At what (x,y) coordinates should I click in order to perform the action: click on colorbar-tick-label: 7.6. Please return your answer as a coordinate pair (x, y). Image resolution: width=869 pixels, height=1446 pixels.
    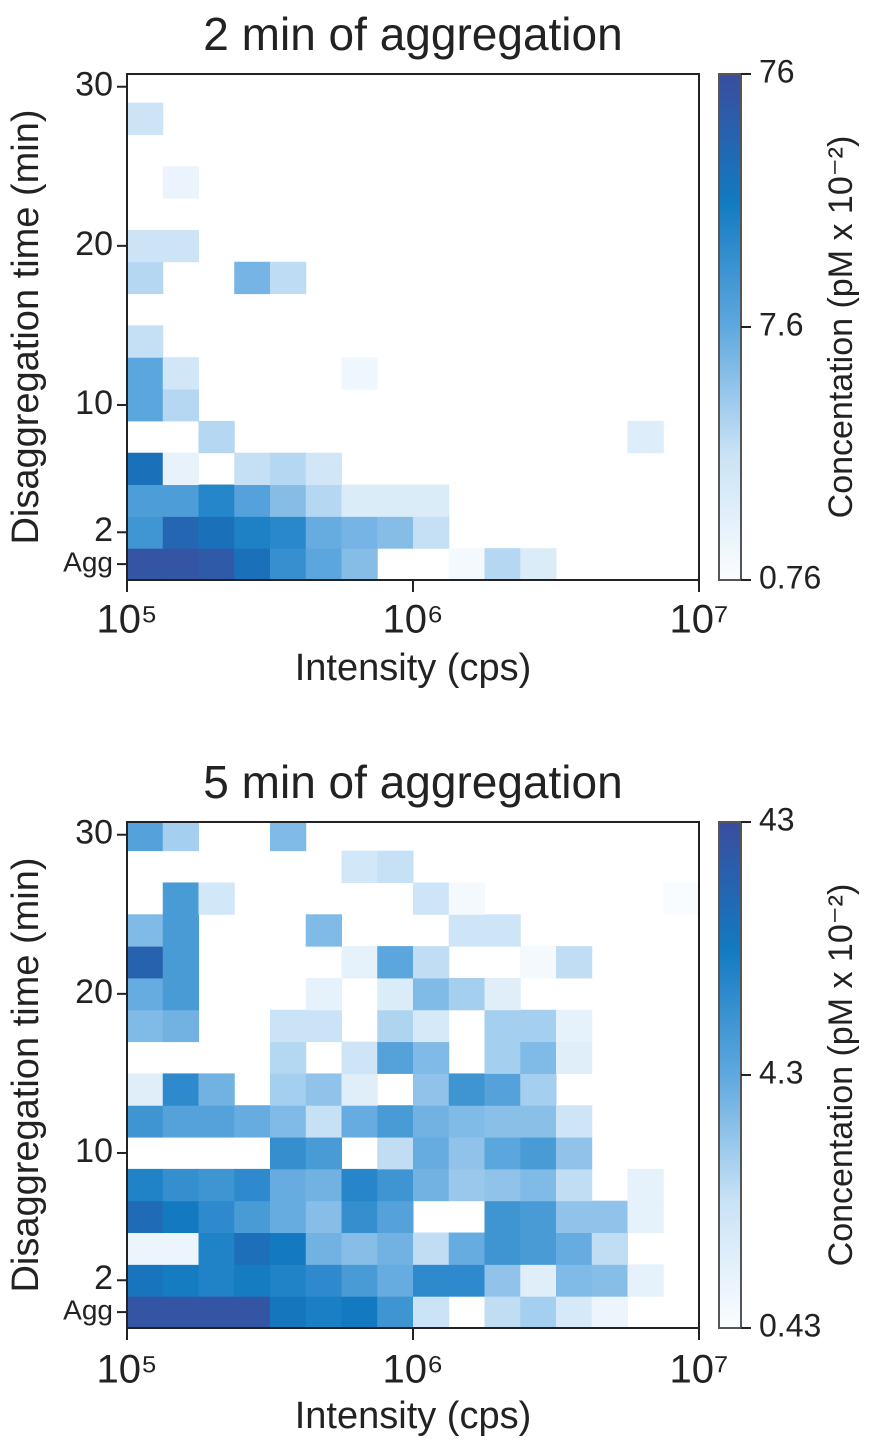
    Looking at the image, I should click on (781, 324).